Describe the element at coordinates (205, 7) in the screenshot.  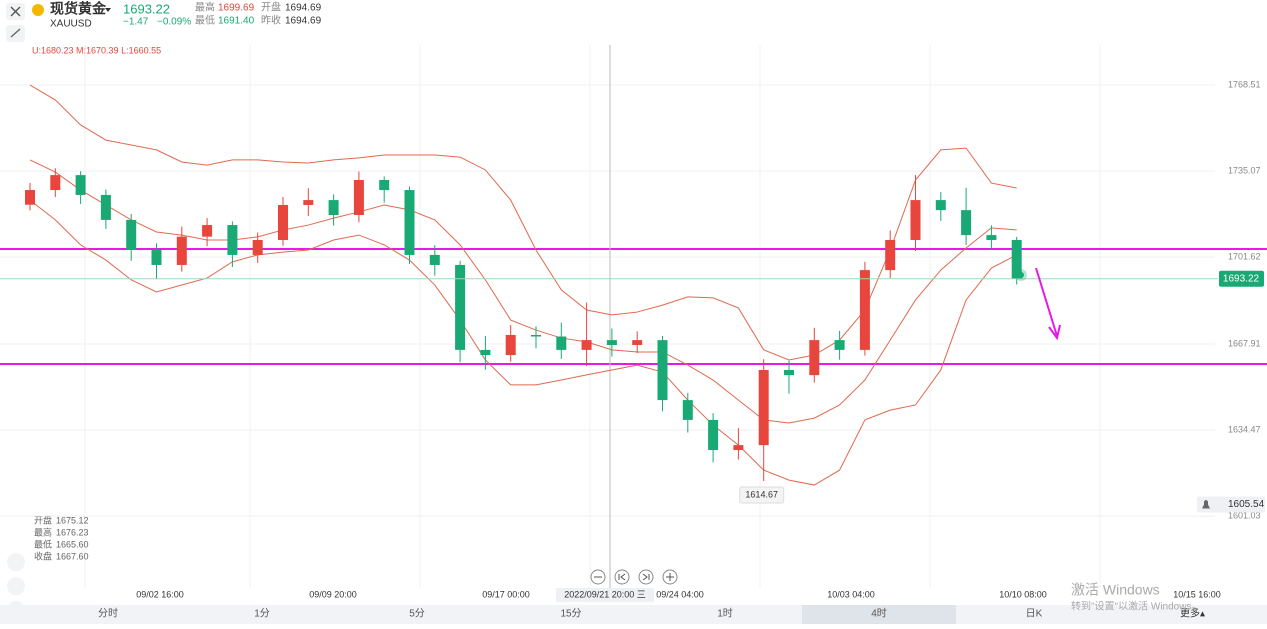
I see `stat-label: 最高` at that location.